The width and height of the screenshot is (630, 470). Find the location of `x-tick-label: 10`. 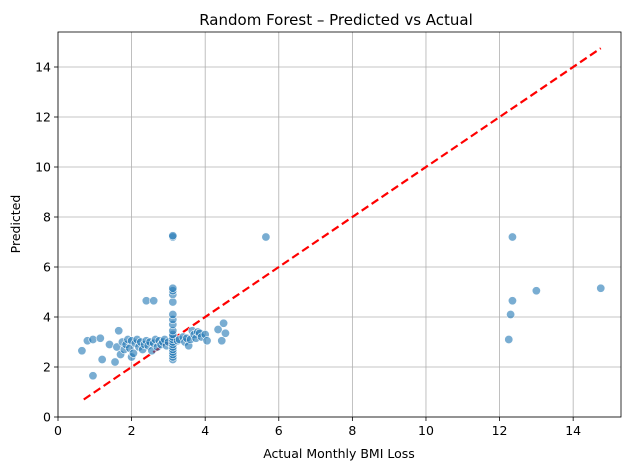

x-tick-label: 10 is located at coordinates (426, 430).